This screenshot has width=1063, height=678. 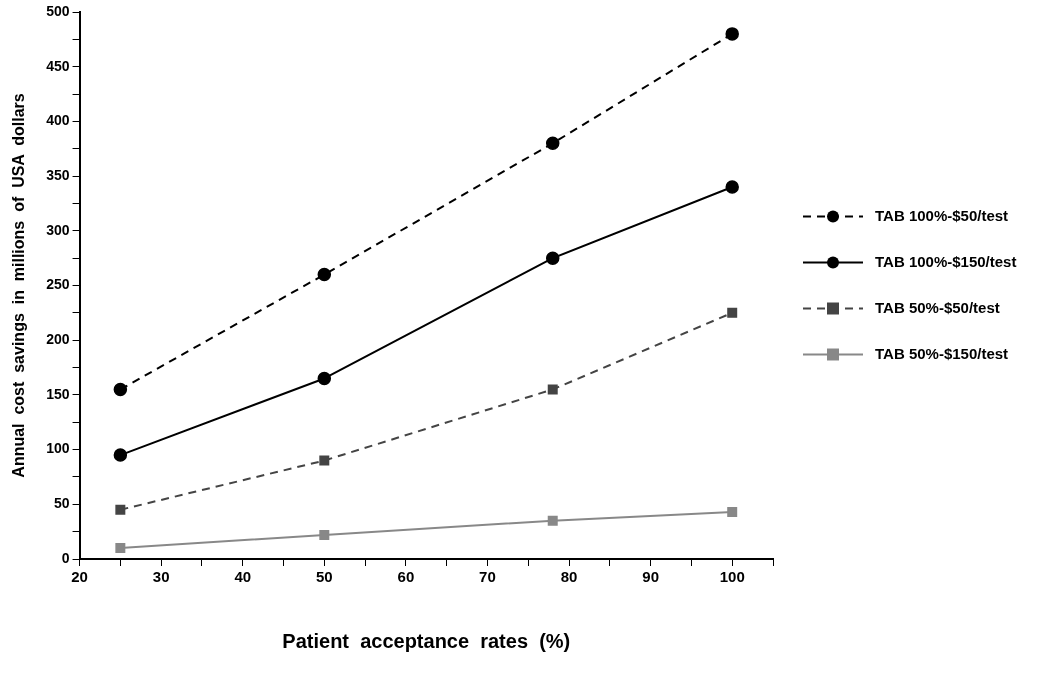 What do you see at coordinates (61, 503) in the screenshot?
I see `y-tick-label: 50` at bounding box center [61, 503].